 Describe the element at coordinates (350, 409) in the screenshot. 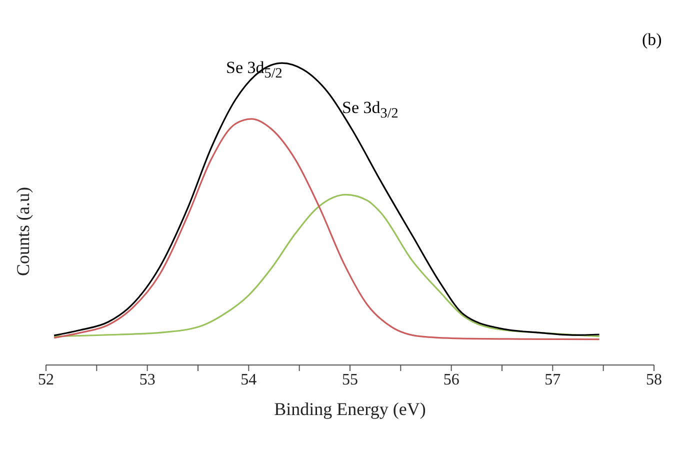

I see `x-axis-title: Binding Energy (eV)` at that location.